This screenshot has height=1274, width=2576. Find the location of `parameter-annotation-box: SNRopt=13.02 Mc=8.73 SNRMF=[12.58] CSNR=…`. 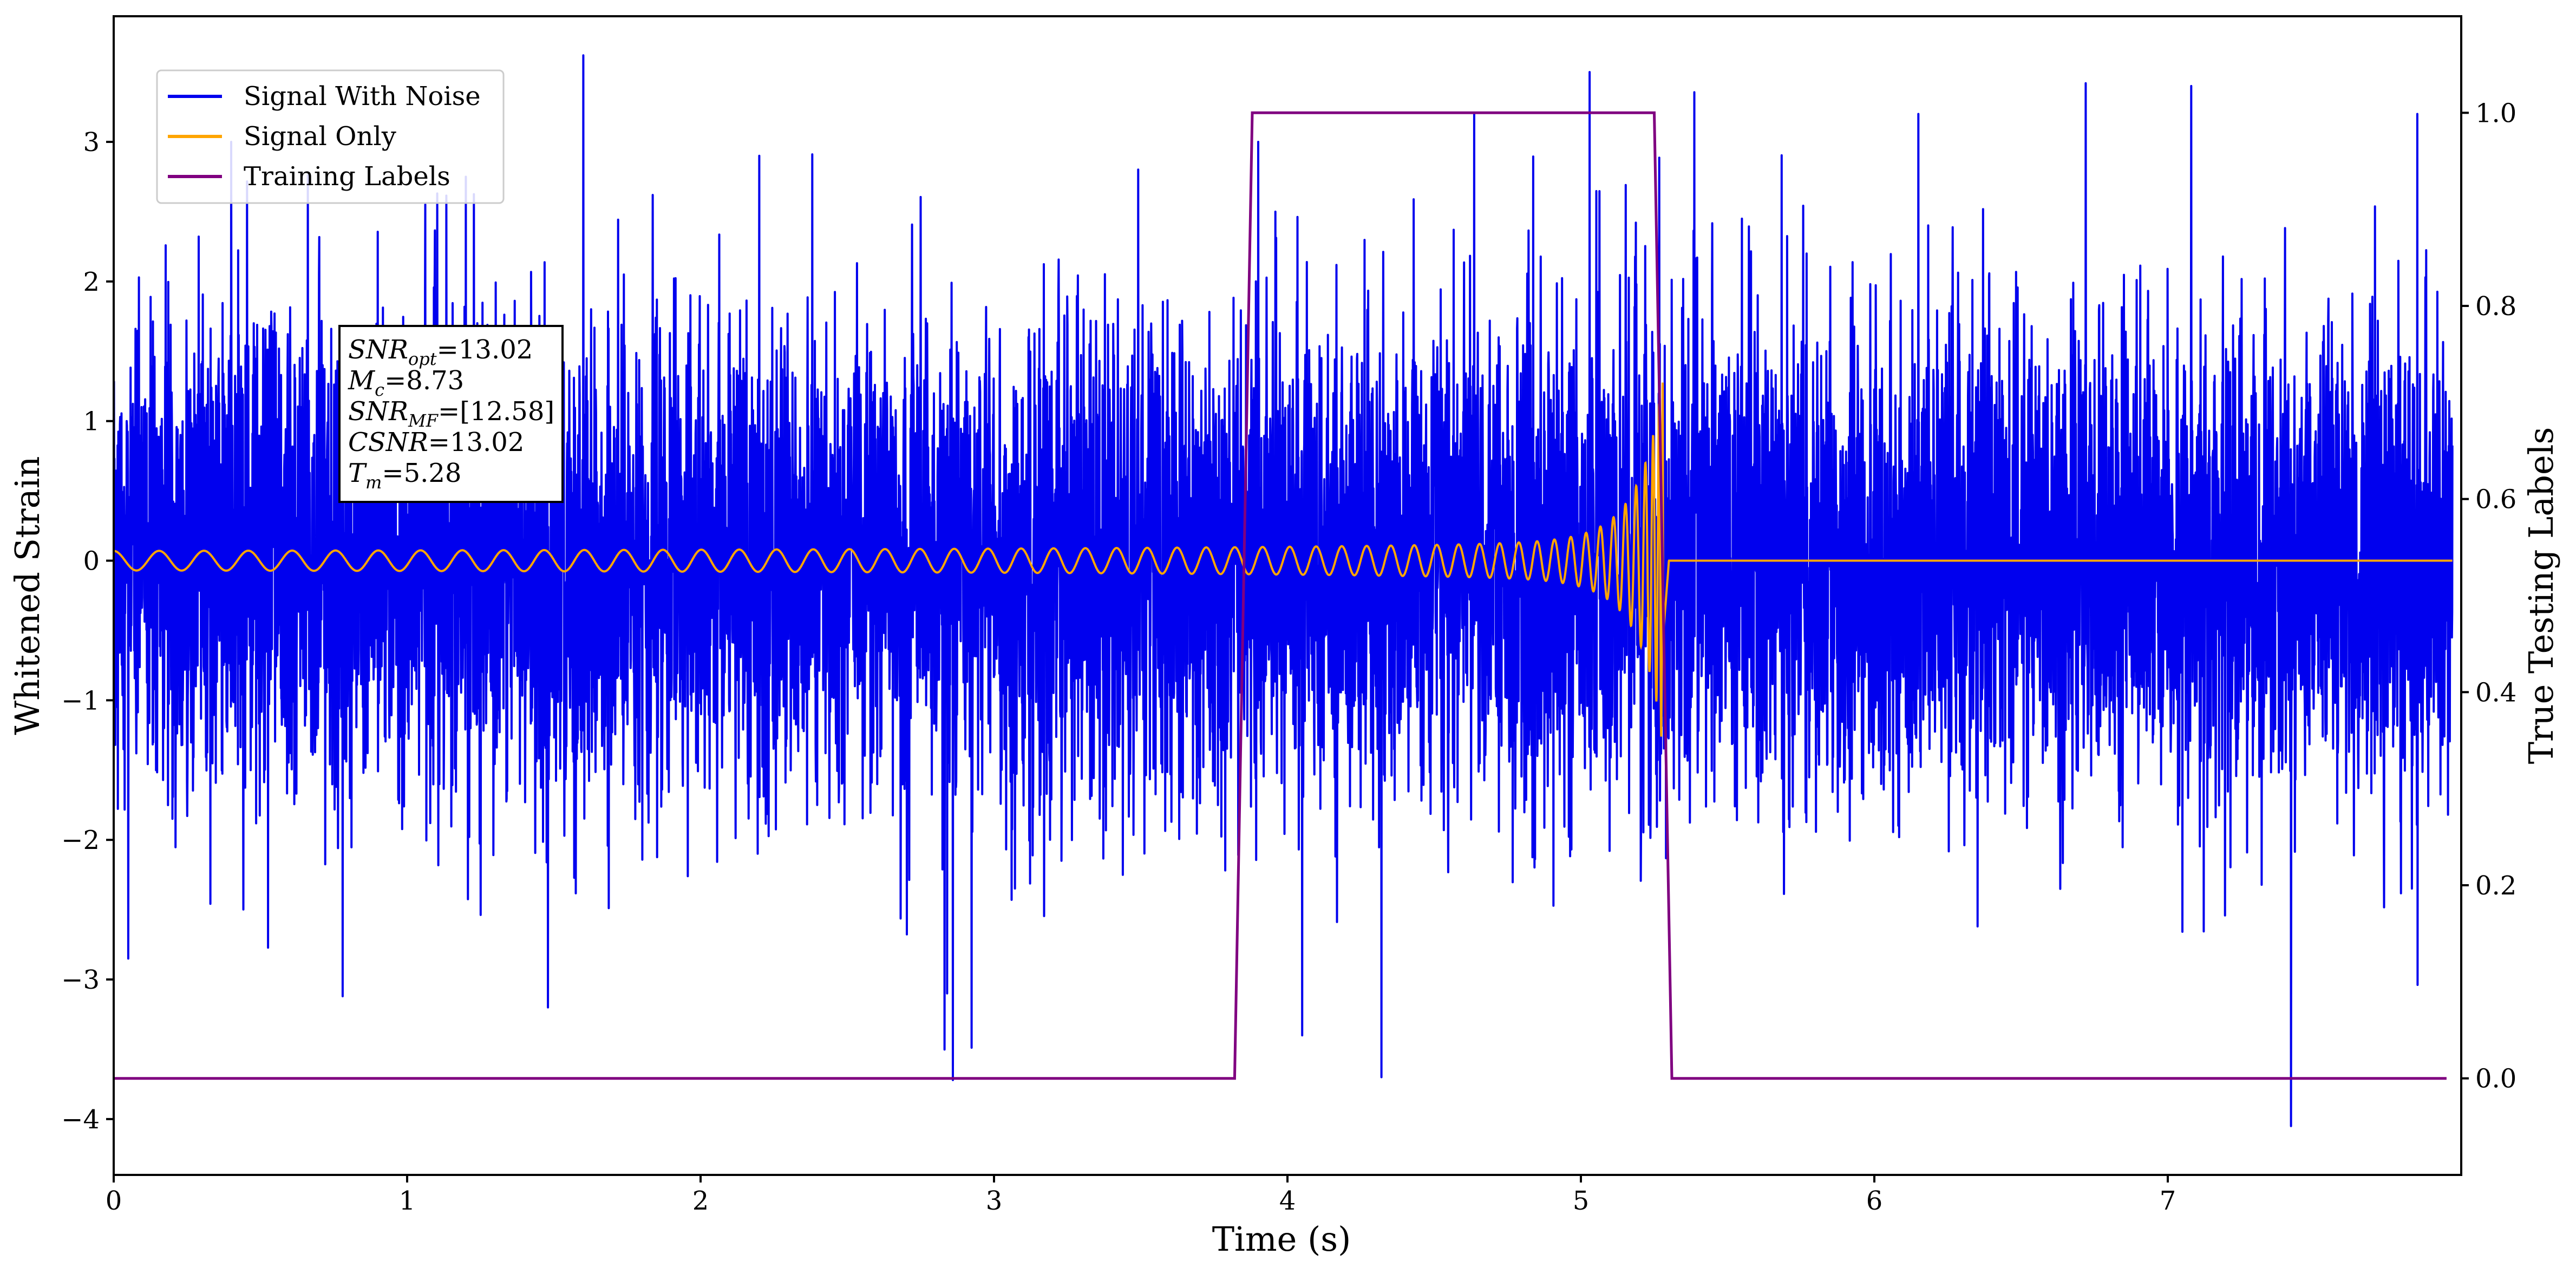

parameter-annotation-box: SNRopt=13.02 Mc=8.73 SNRMF=[12.58] CSNR=… is located at coordinates (451, 414).